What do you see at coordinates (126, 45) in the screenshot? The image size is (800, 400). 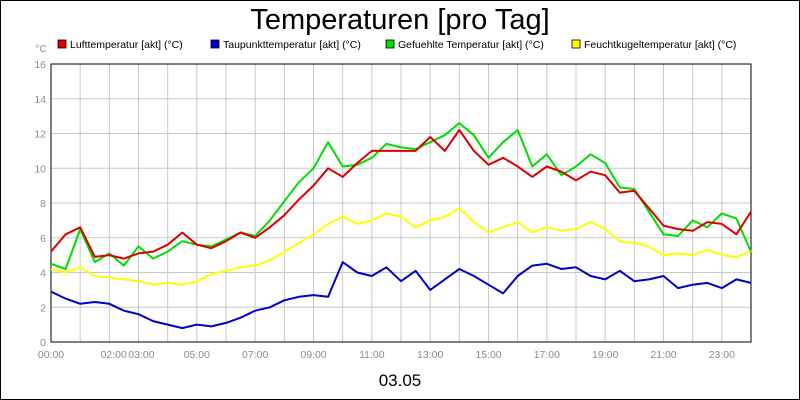 I see `legend-label: Lufttemperatur [akt] (°C)` at bounding box center [126, 45].